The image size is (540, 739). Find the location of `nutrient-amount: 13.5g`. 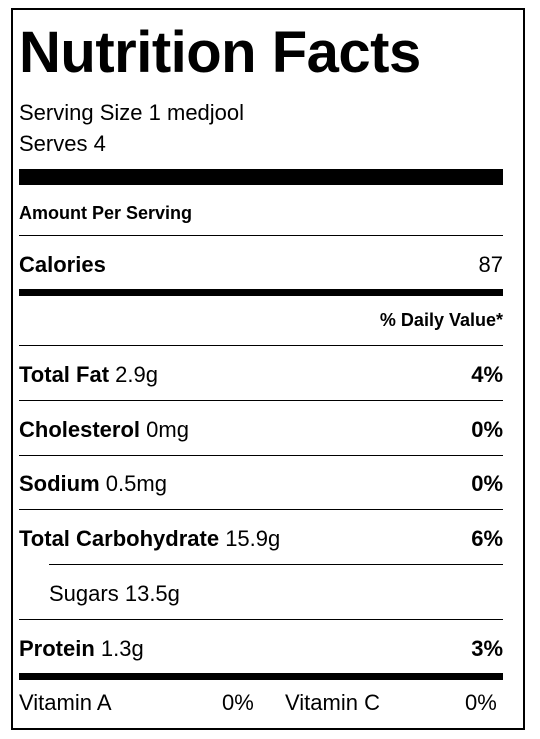

nutrient-amount: 13.5g is located at coordinates (152, 593).